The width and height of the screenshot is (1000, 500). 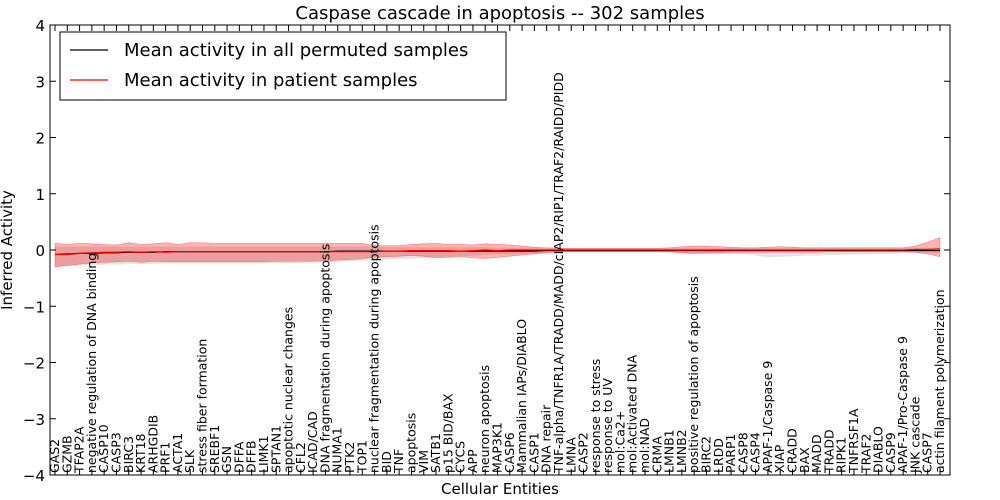 I want to click on legend-label-permuted: Mean activity in all permuted samples, so click(x=296, y=50).